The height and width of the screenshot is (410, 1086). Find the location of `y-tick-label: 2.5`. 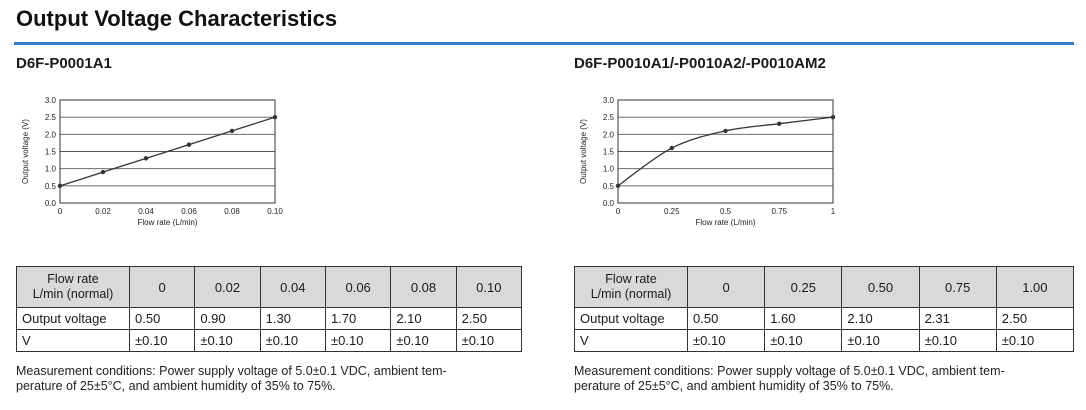

y-tick-label: 2.5 is located at coordinates (51, 117).